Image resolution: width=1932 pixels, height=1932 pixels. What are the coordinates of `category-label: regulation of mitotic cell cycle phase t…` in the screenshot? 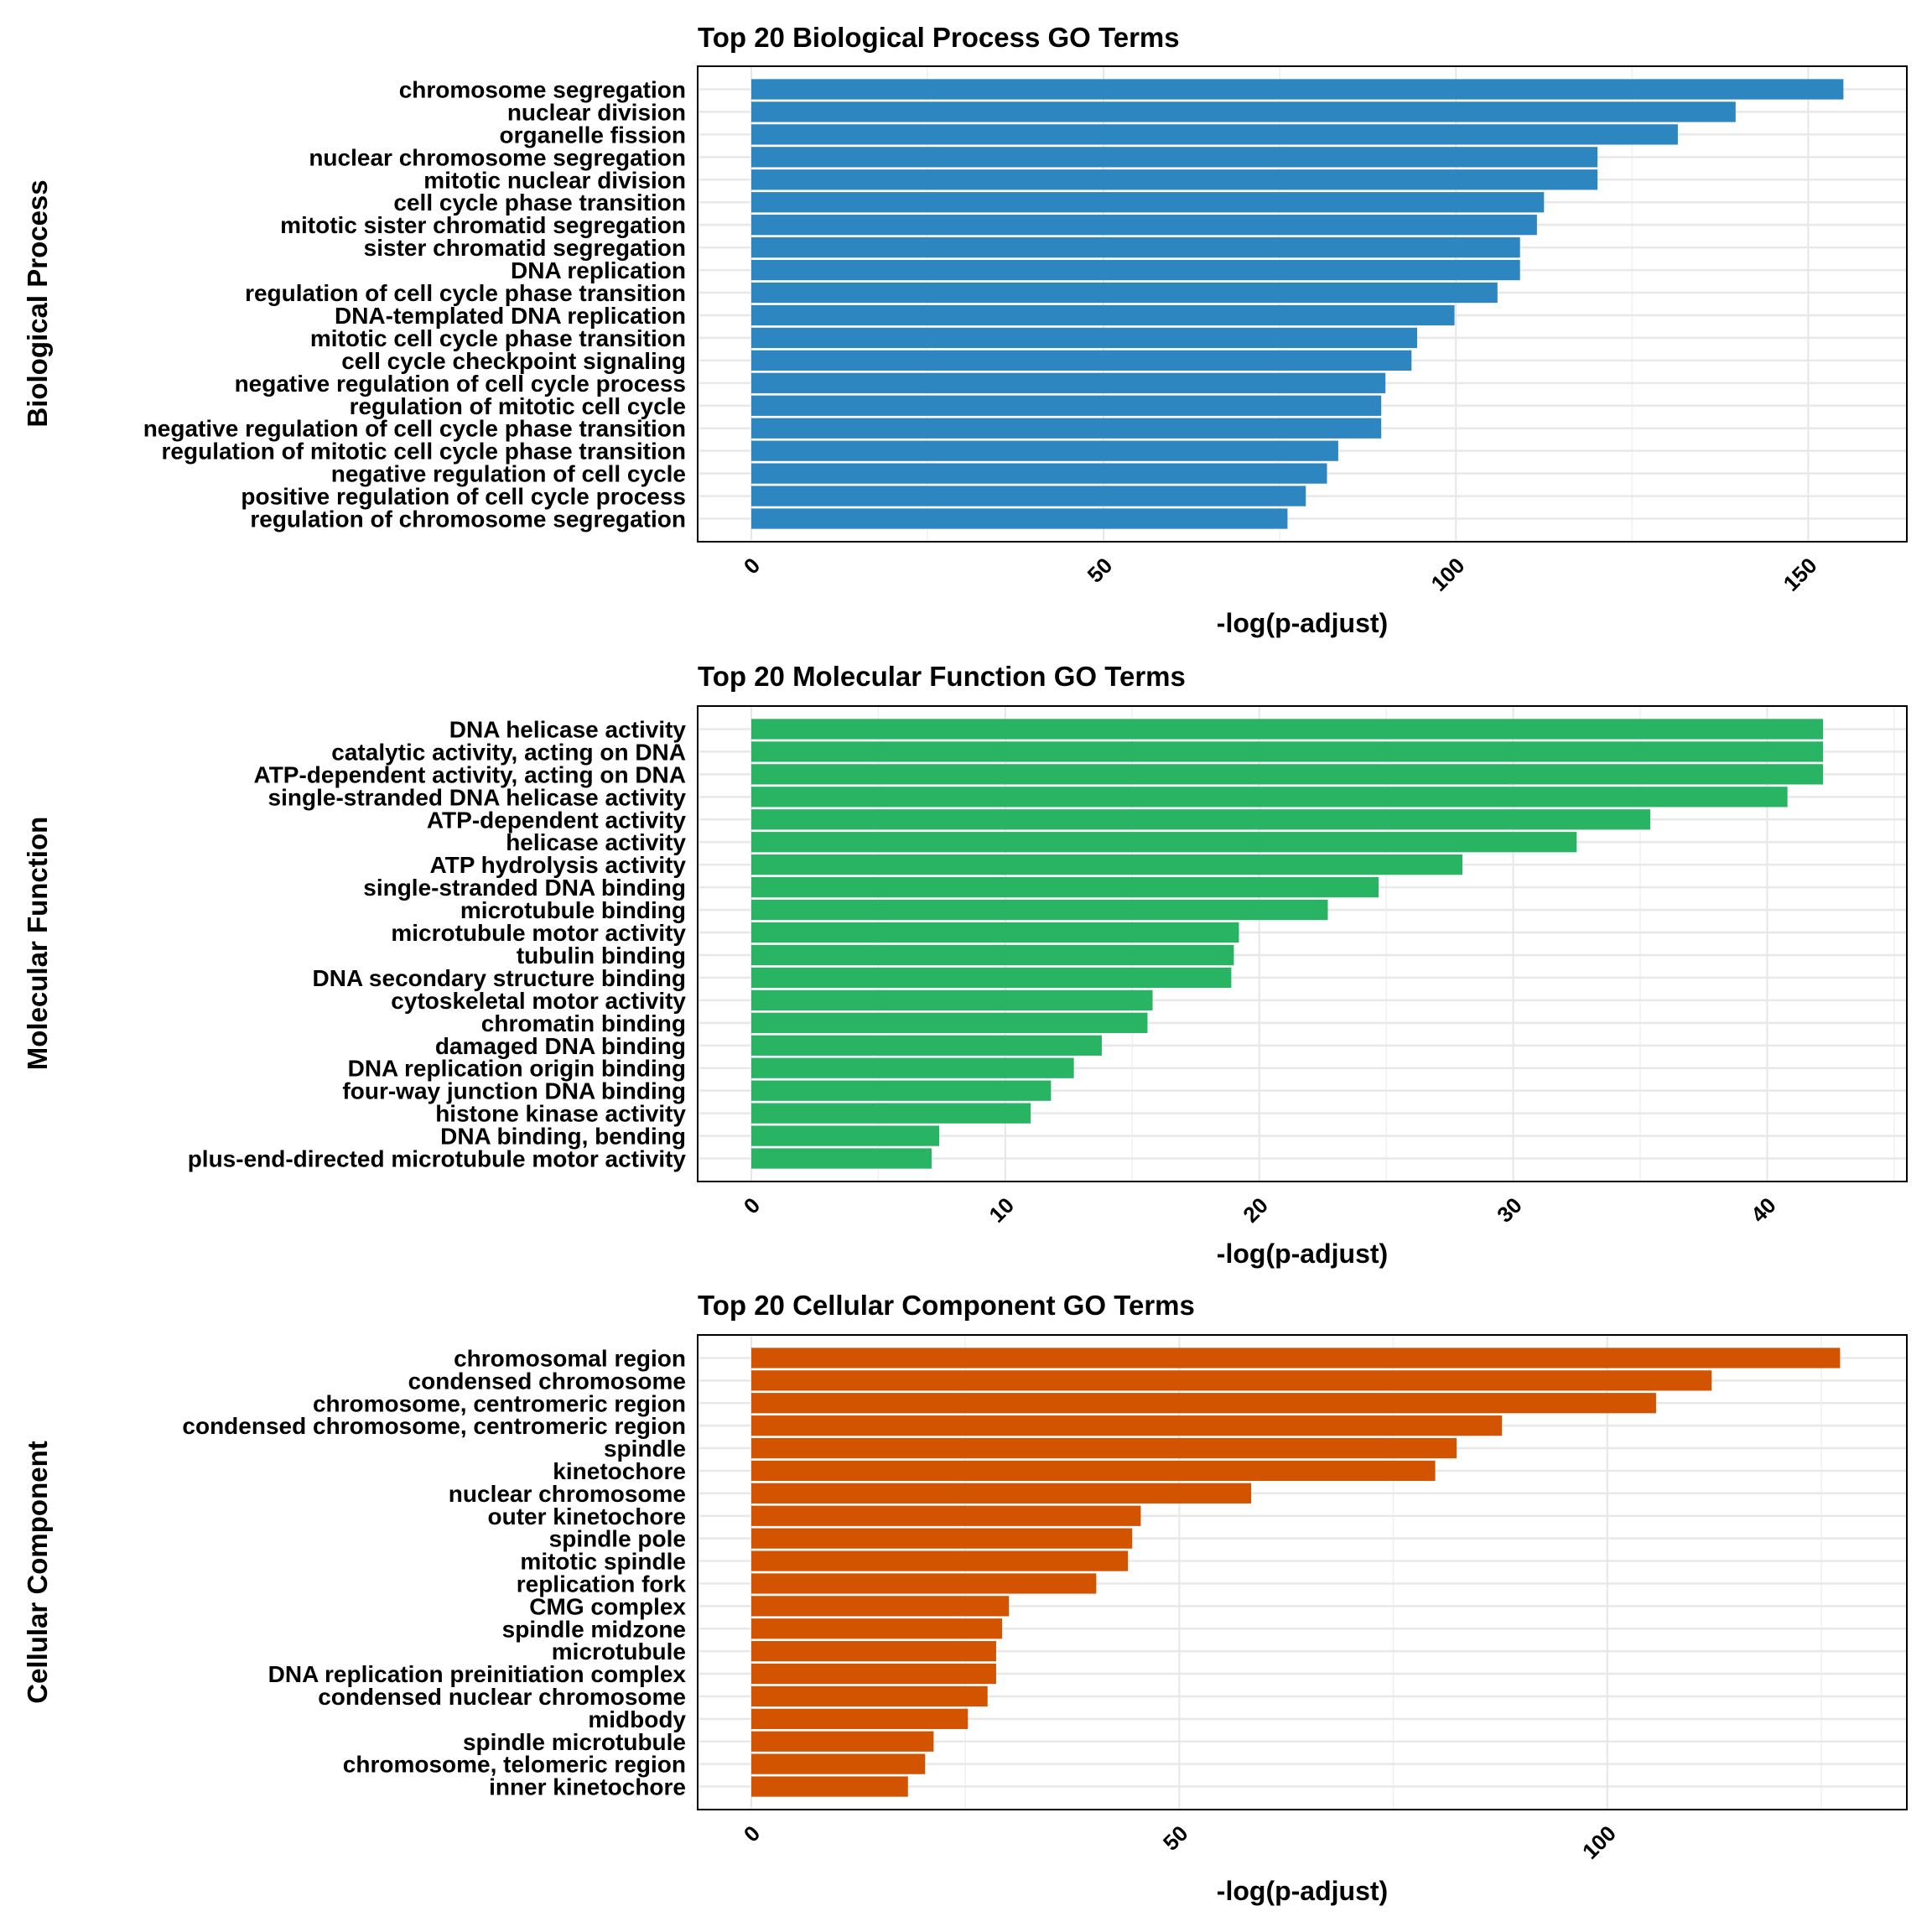 It's located at (424, 452).